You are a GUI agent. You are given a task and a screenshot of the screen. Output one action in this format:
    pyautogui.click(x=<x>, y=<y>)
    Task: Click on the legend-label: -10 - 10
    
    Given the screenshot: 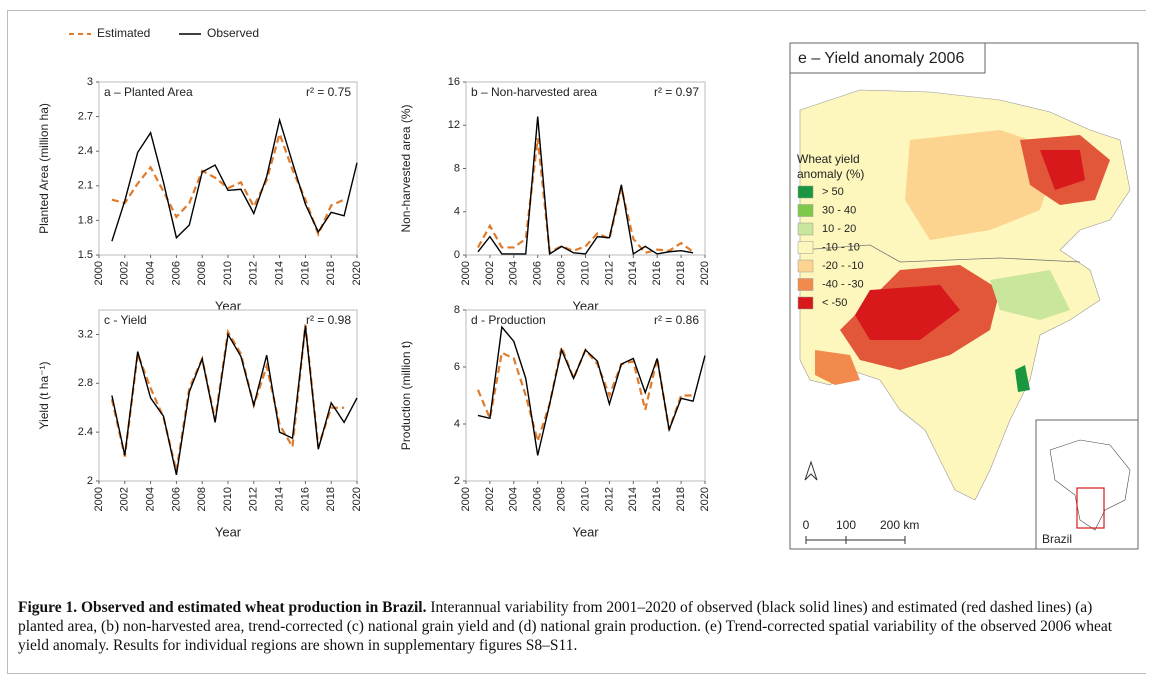 What is the action you would take?
    pyautogui.click(x=841, y=247)
    